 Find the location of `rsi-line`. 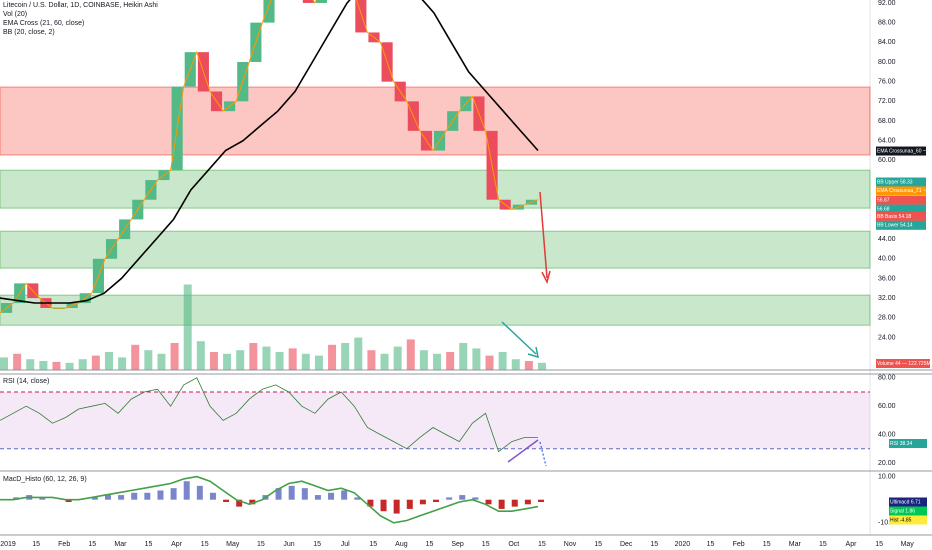

rsi-line is located at coordinates (269, 415).